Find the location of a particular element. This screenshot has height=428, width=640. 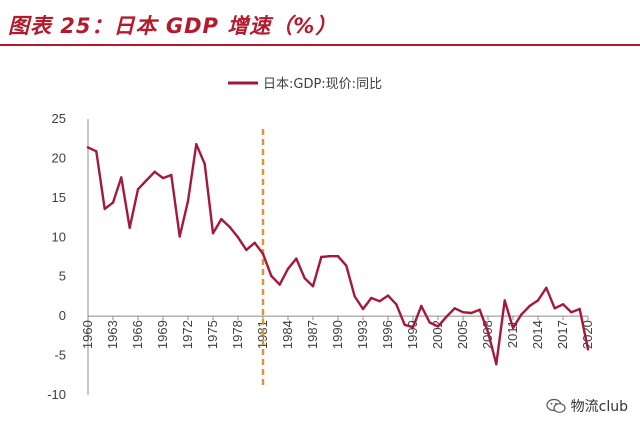

y-tick-label: -10 is located at coordinates (56, 394).